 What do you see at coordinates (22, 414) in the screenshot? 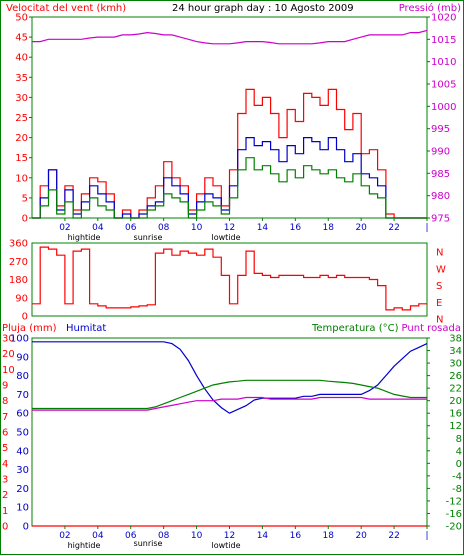
I see `humidity-tick-label: 60` at bounding box center [22, 414].